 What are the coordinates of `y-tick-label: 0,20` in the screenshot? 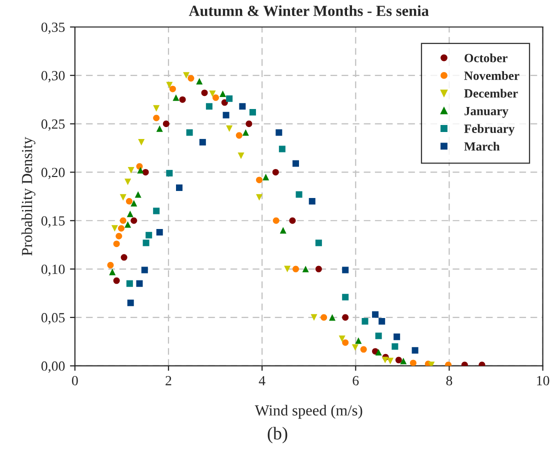 It's located at (53, 174).